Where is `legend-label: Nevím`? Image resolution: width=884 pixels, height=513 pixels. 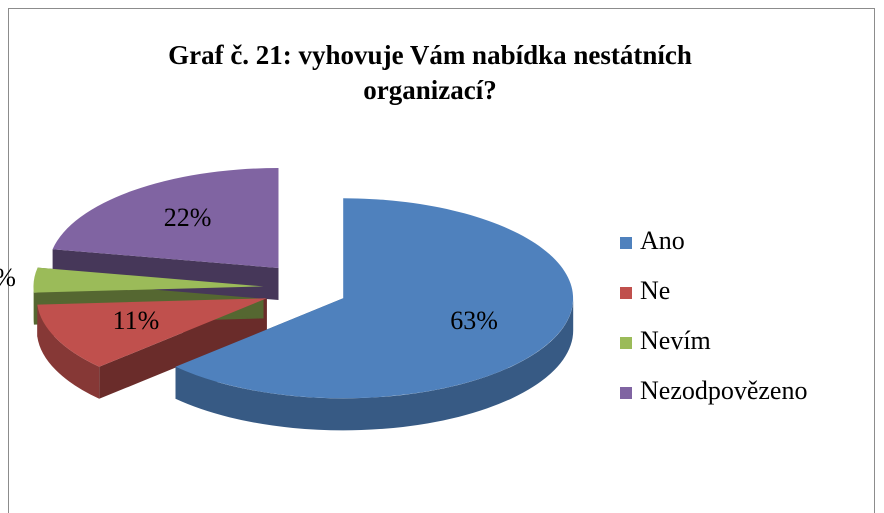 legend-label: Nevím is located at coordinates (675, 340).